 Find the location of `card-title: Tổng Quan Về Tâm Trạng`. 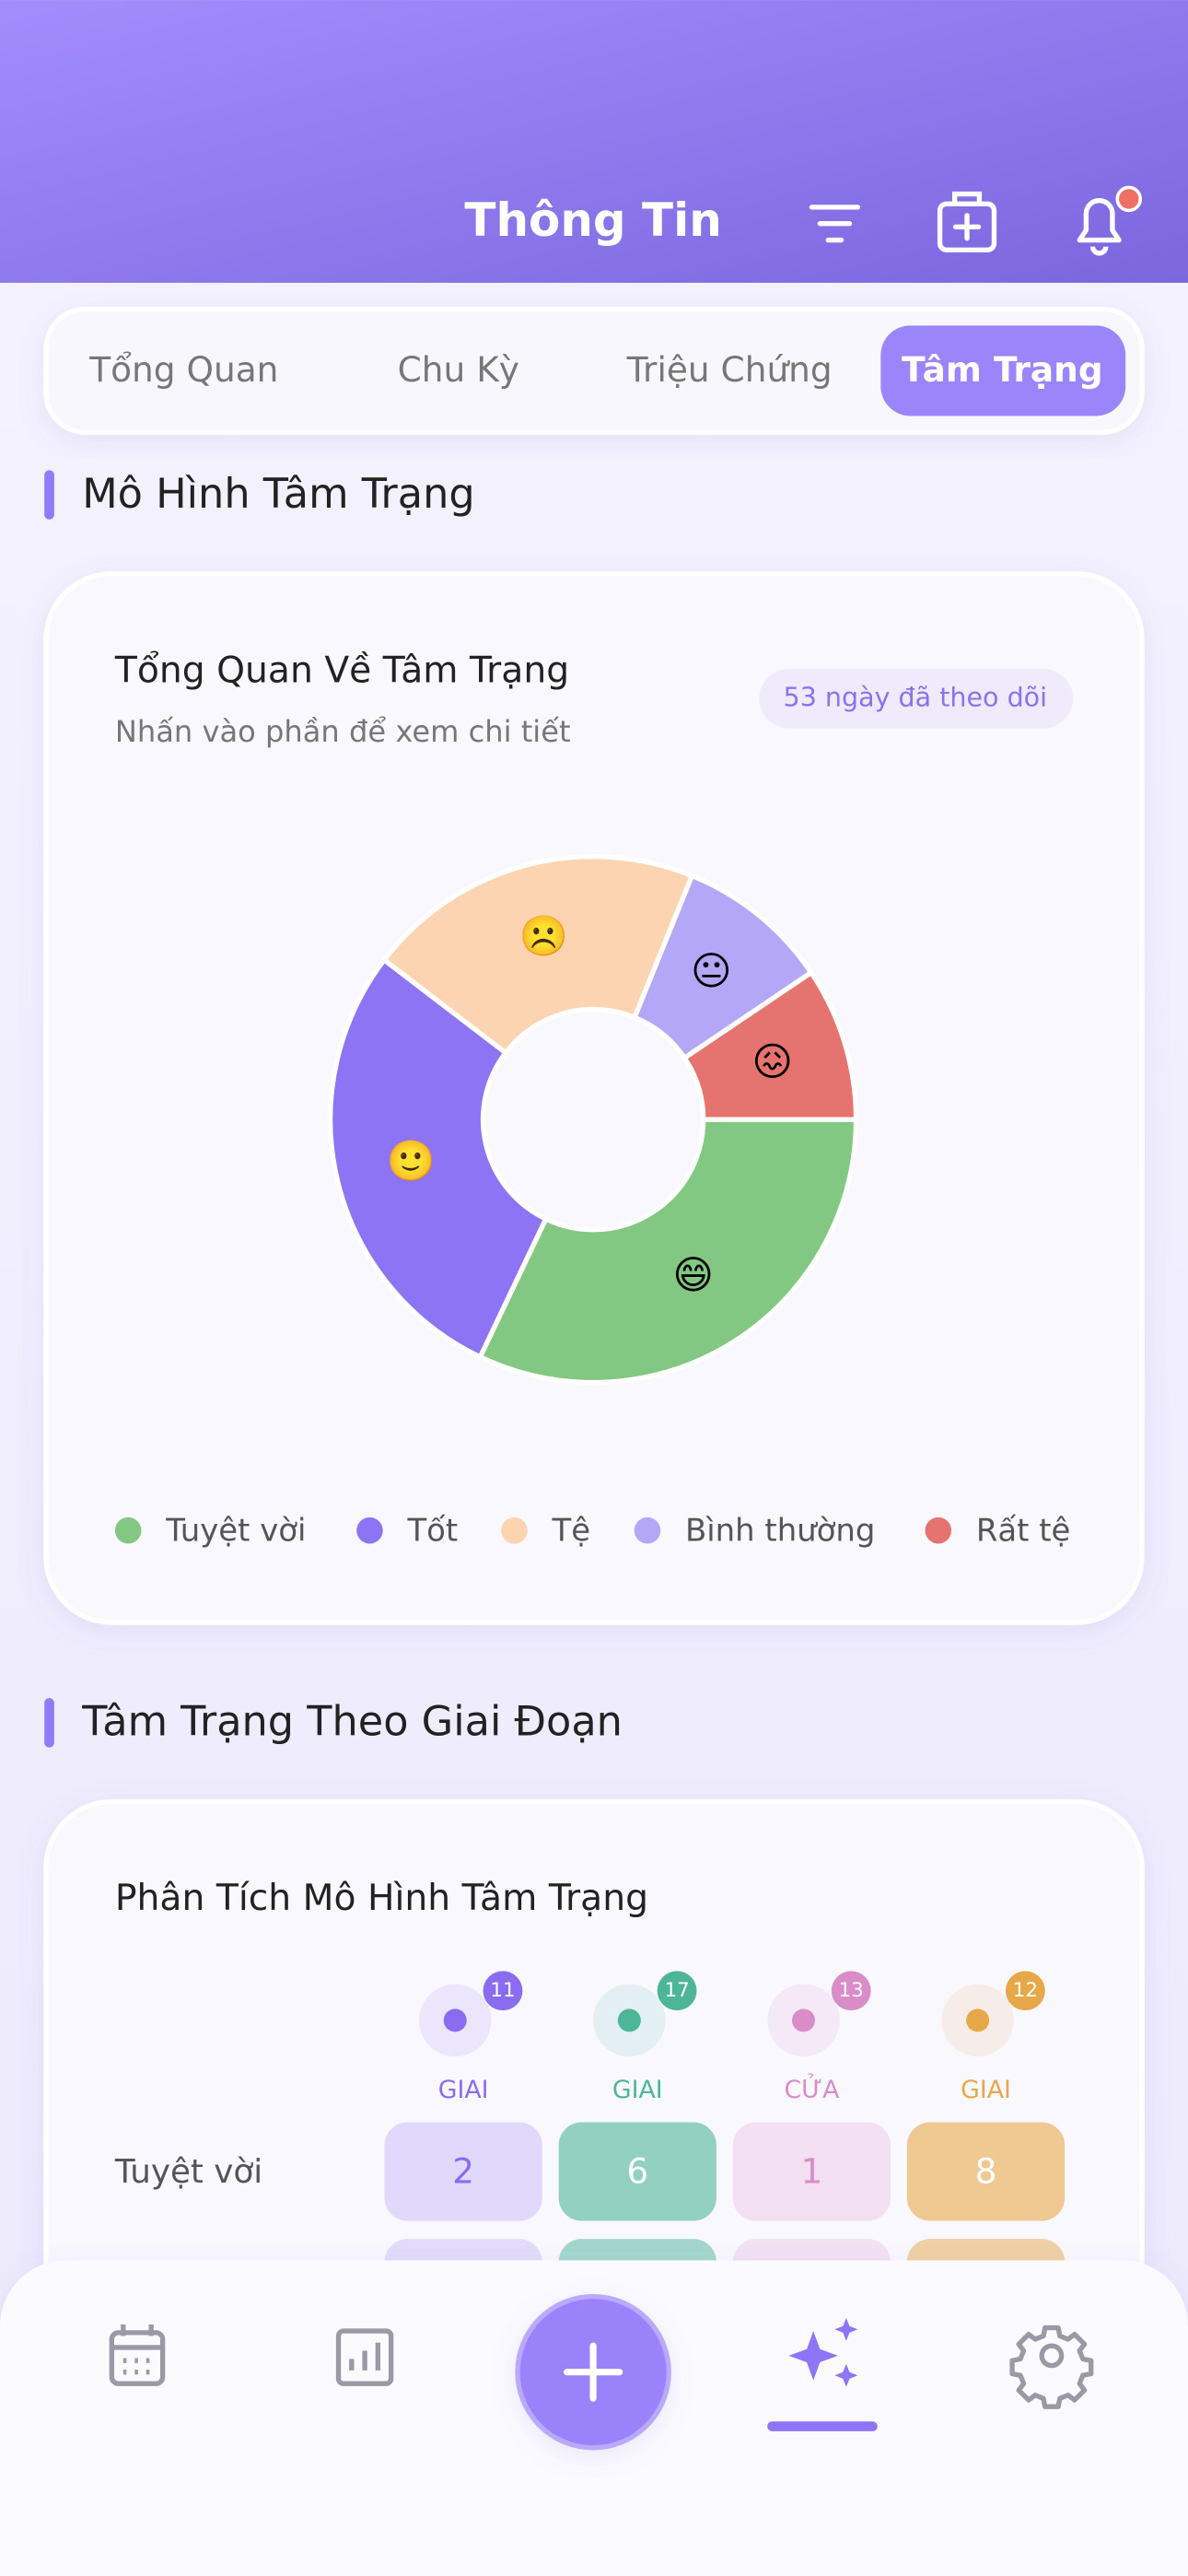

card-title: Tổng Quan Về Tâm Trạng is located at coordinates (341, 670).